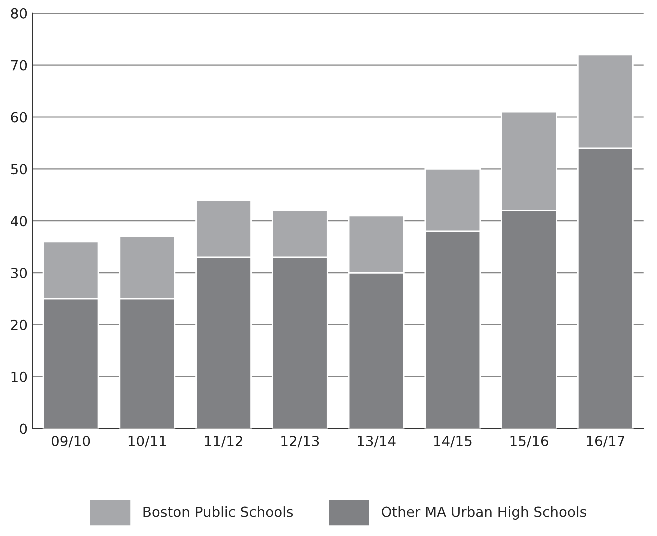 Image resolution: width=657 pixels, height=536 pixels. What do you see at coordinates (529, 442) in the screenshot?
I see `x-tick-label: 15/16` at bounding box center [529, 442].